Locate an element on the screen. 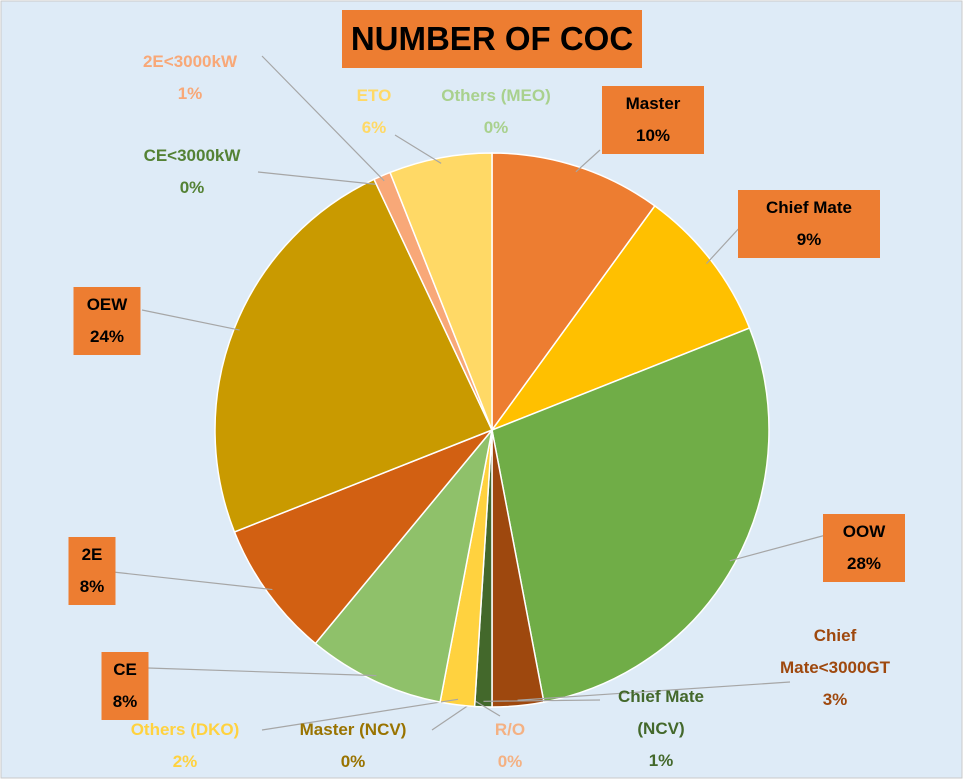 This screenshot has height=779, width=963. category-label: ETO is located at coordinates (374, 95).